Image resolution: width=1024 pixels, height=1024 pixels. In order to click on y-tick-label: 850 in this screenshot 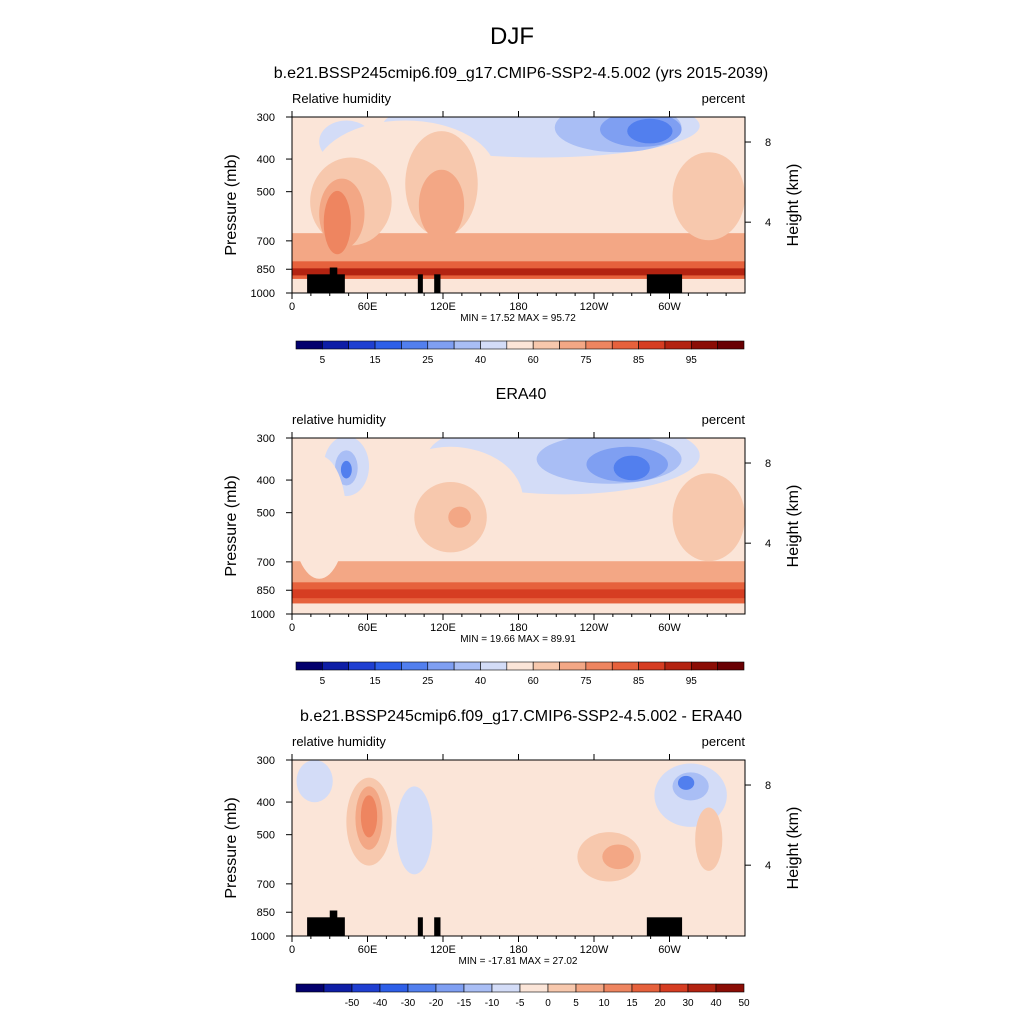, I will do `click(266, 913)`.